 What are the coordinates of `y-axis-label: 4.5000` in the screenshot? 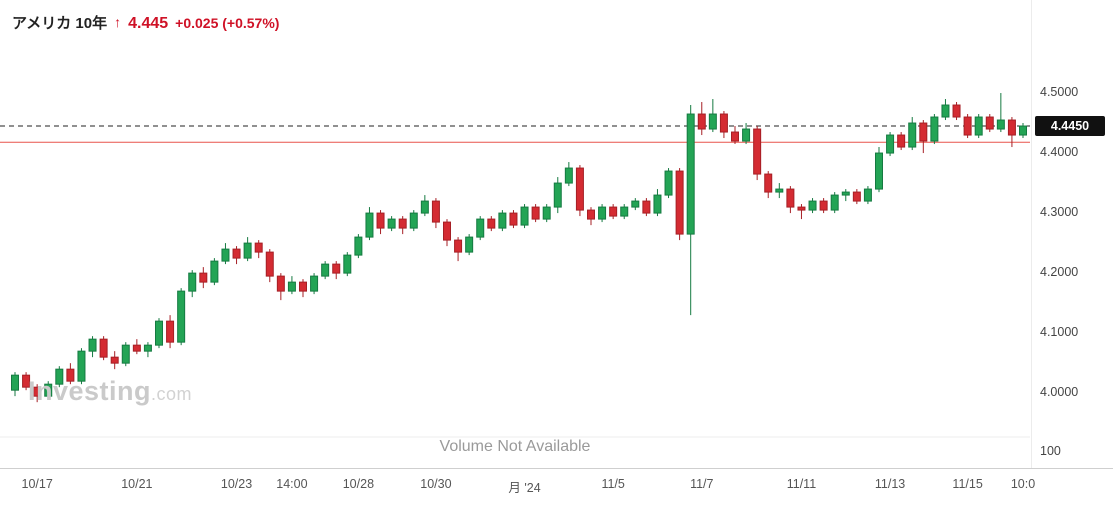 It's located at (1059, 92).